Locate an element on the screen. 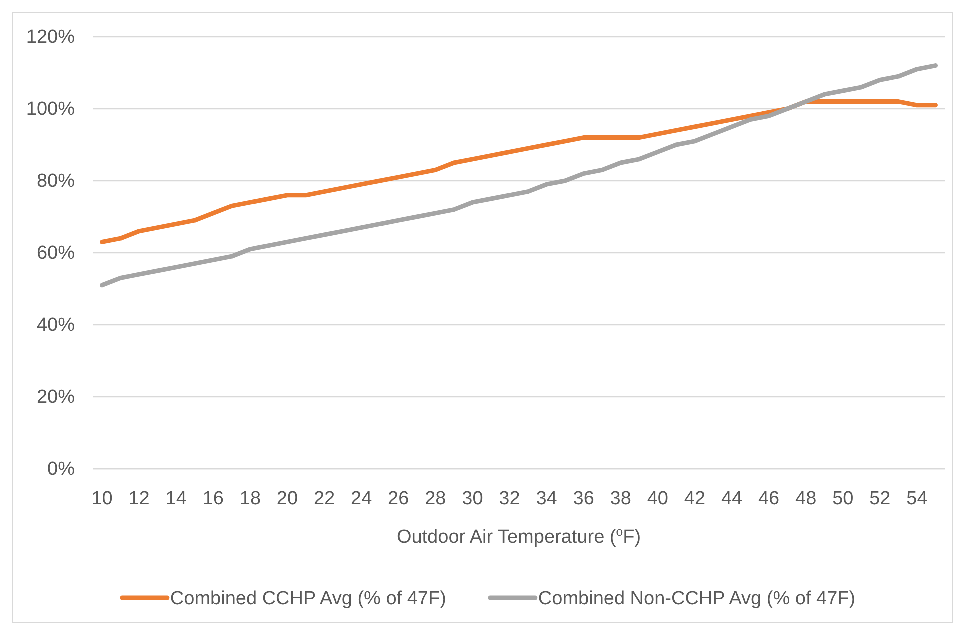  x-tick-label: 50 is located at coordinates (843, 499).